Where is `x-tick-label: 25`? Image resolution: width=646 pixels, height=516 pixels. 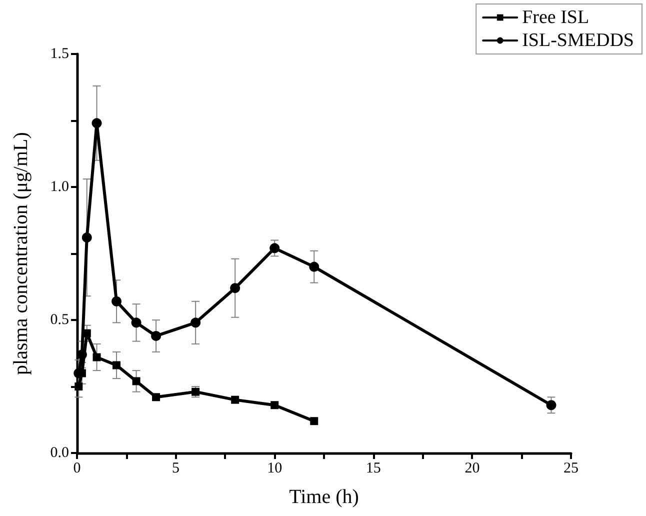
x-tick-label: 25 is located at coordinates (571, 468).